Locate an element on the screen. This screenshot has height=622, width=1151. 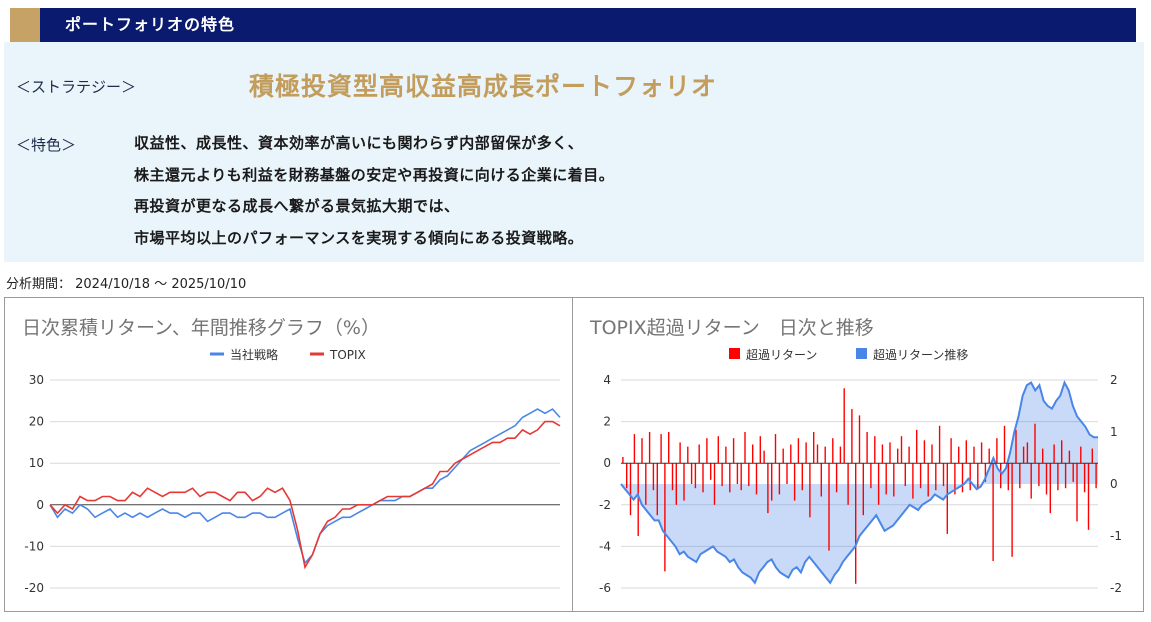
y-tick-label: -20 is located at coordinates (34, 588).